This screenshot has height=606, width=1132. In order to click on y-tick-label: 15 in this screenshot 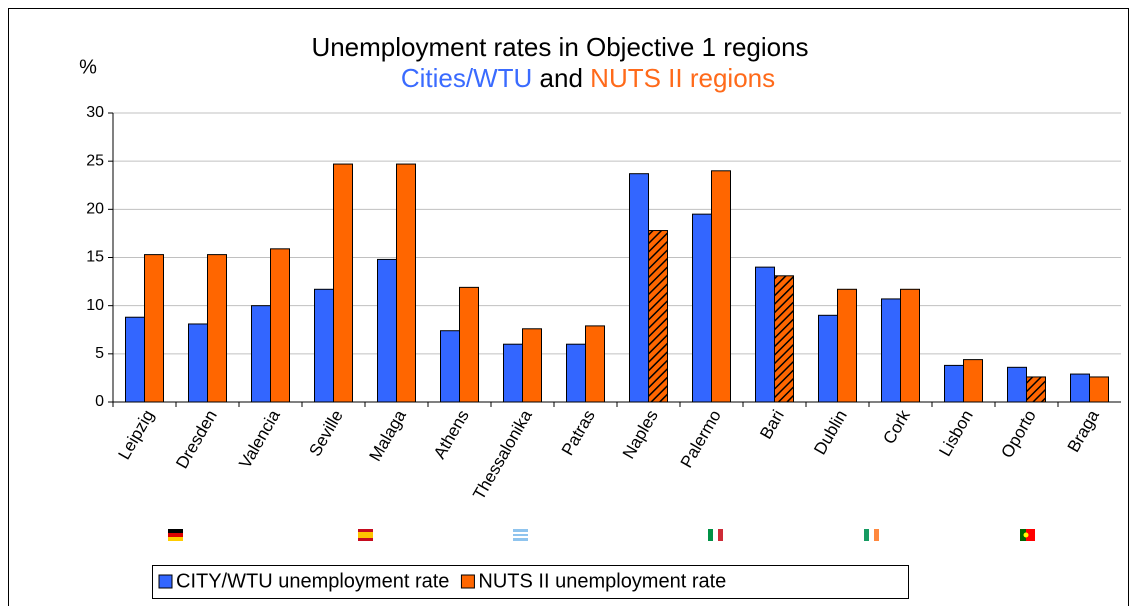, I will do `click(95, 257)`.